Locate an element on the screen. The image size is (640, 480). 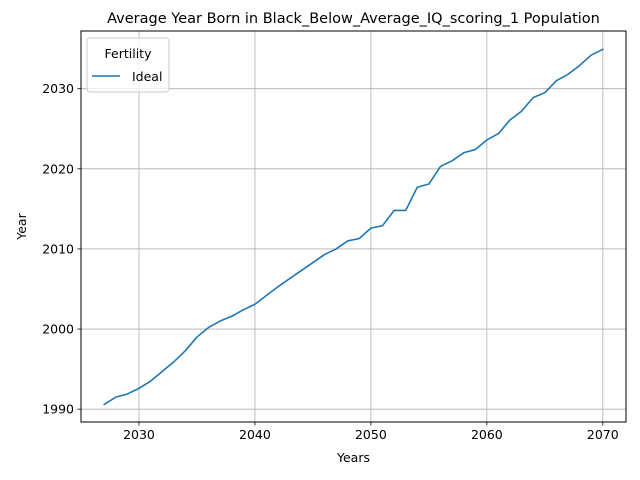
legend-label-ideal: Ideal is located at coordinates (147, 76).